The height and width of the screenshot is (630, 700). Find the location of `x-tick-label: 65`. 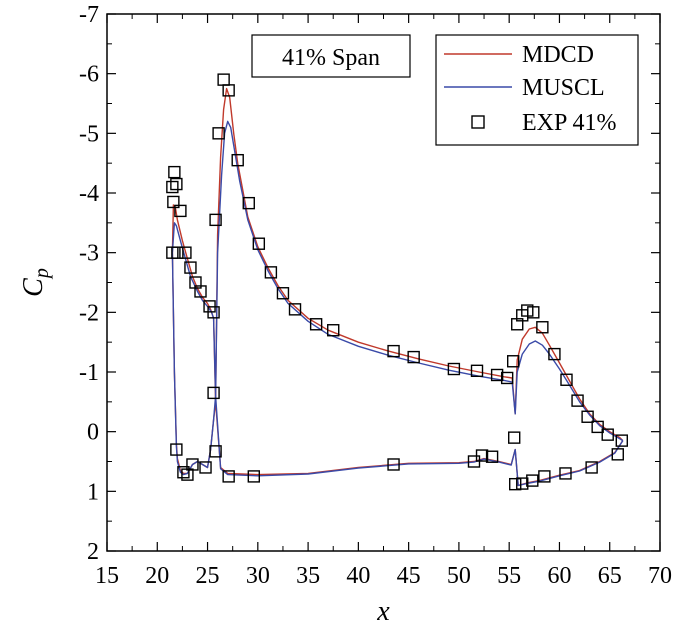

x-tick-label: 65 is located at coordinates (610, 576).